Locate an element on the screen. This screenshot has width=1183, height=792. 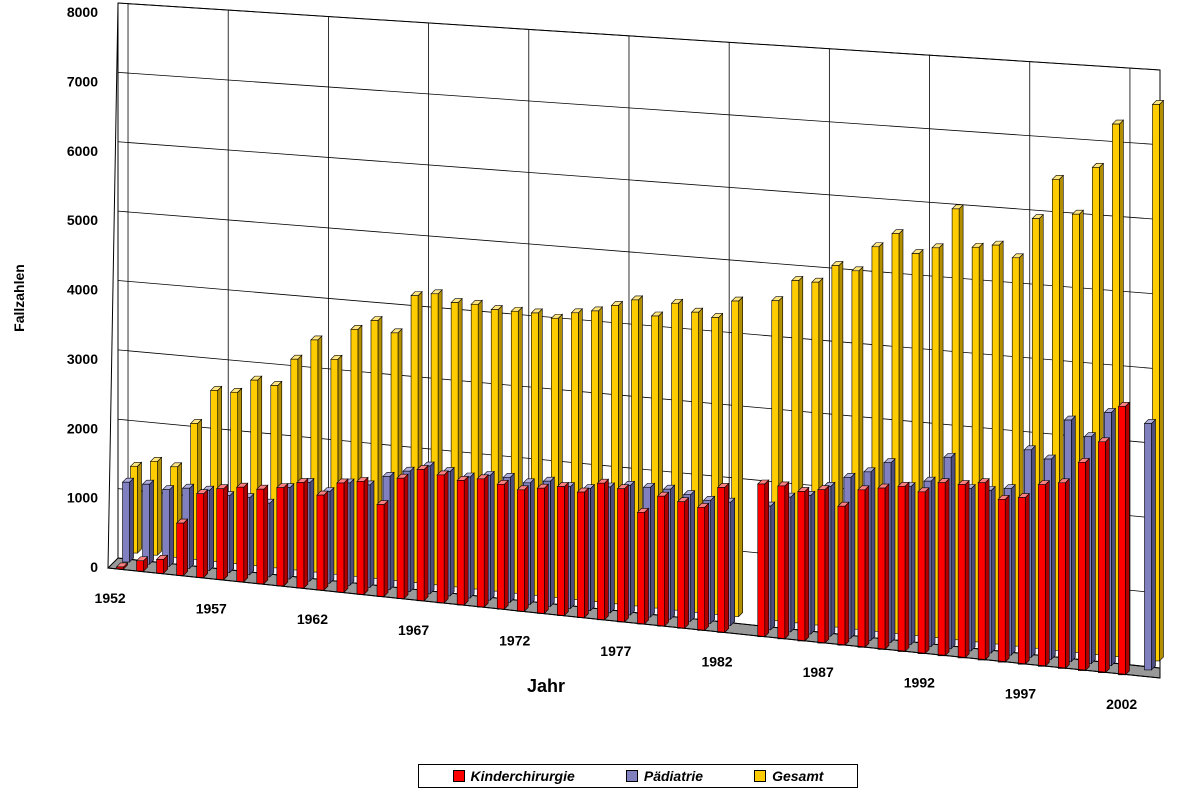
y-tick-label: 0 is located at coordinates (94, 567).